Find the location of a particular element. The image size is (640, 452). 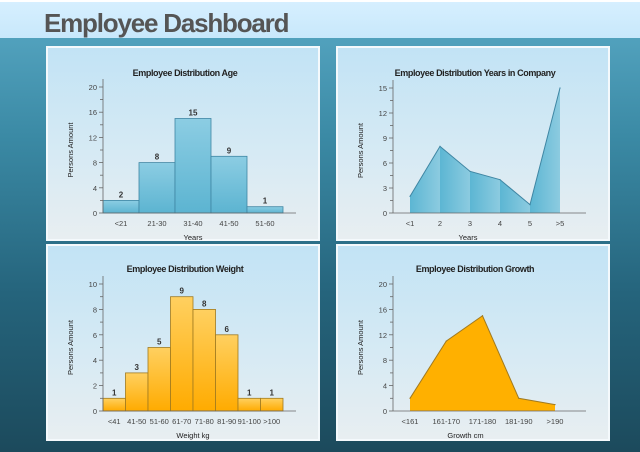

x-tick-label: 21-30 is located at coordinates (156, 223).